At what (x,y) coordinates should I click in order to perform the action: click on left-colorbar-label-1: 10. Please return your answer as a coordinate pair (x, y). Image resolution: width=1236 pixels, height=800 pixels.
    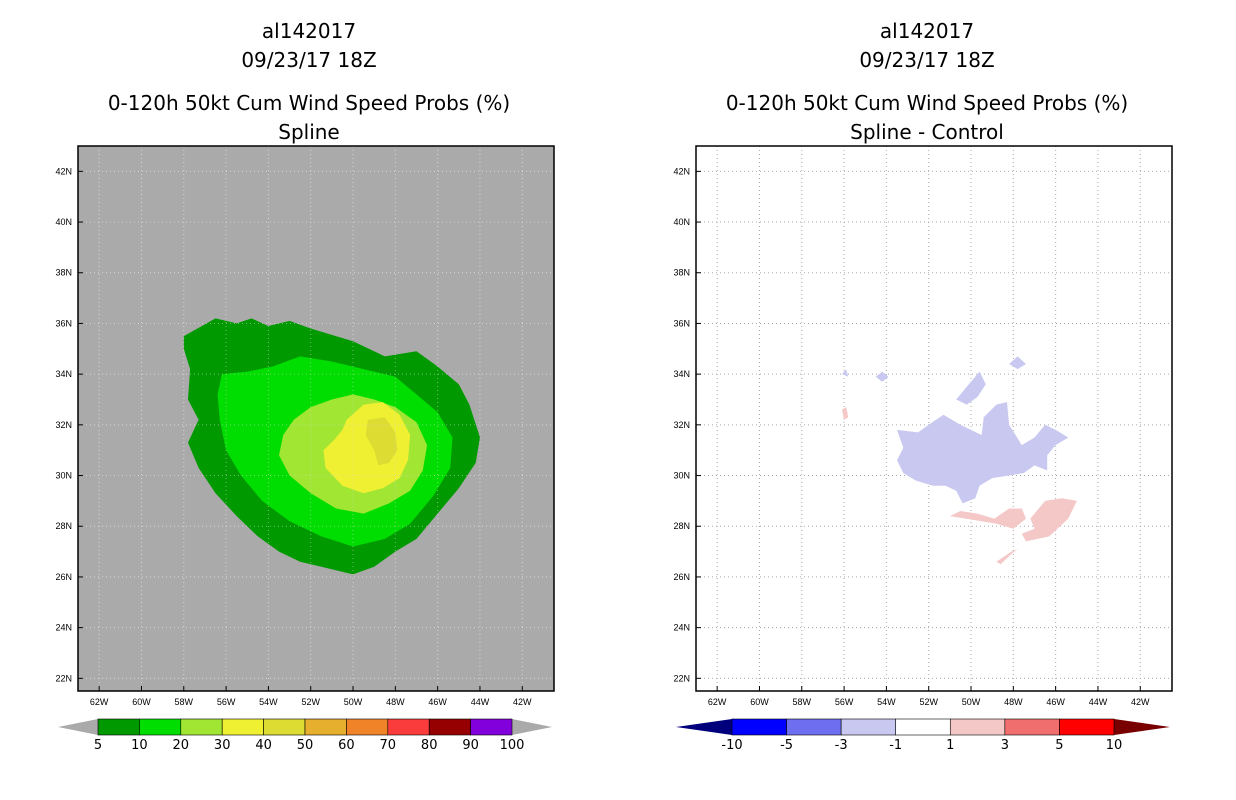
    Looking at the image, I should click on (139, 745).